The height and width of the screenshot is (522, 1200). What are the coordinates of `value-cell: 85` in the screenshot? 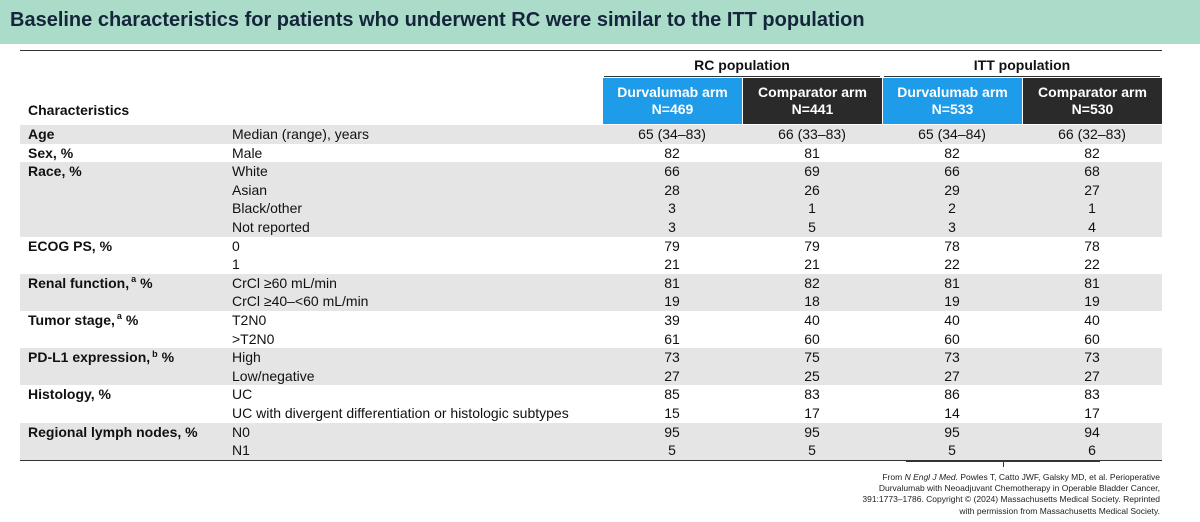 It's located at (672, 394).